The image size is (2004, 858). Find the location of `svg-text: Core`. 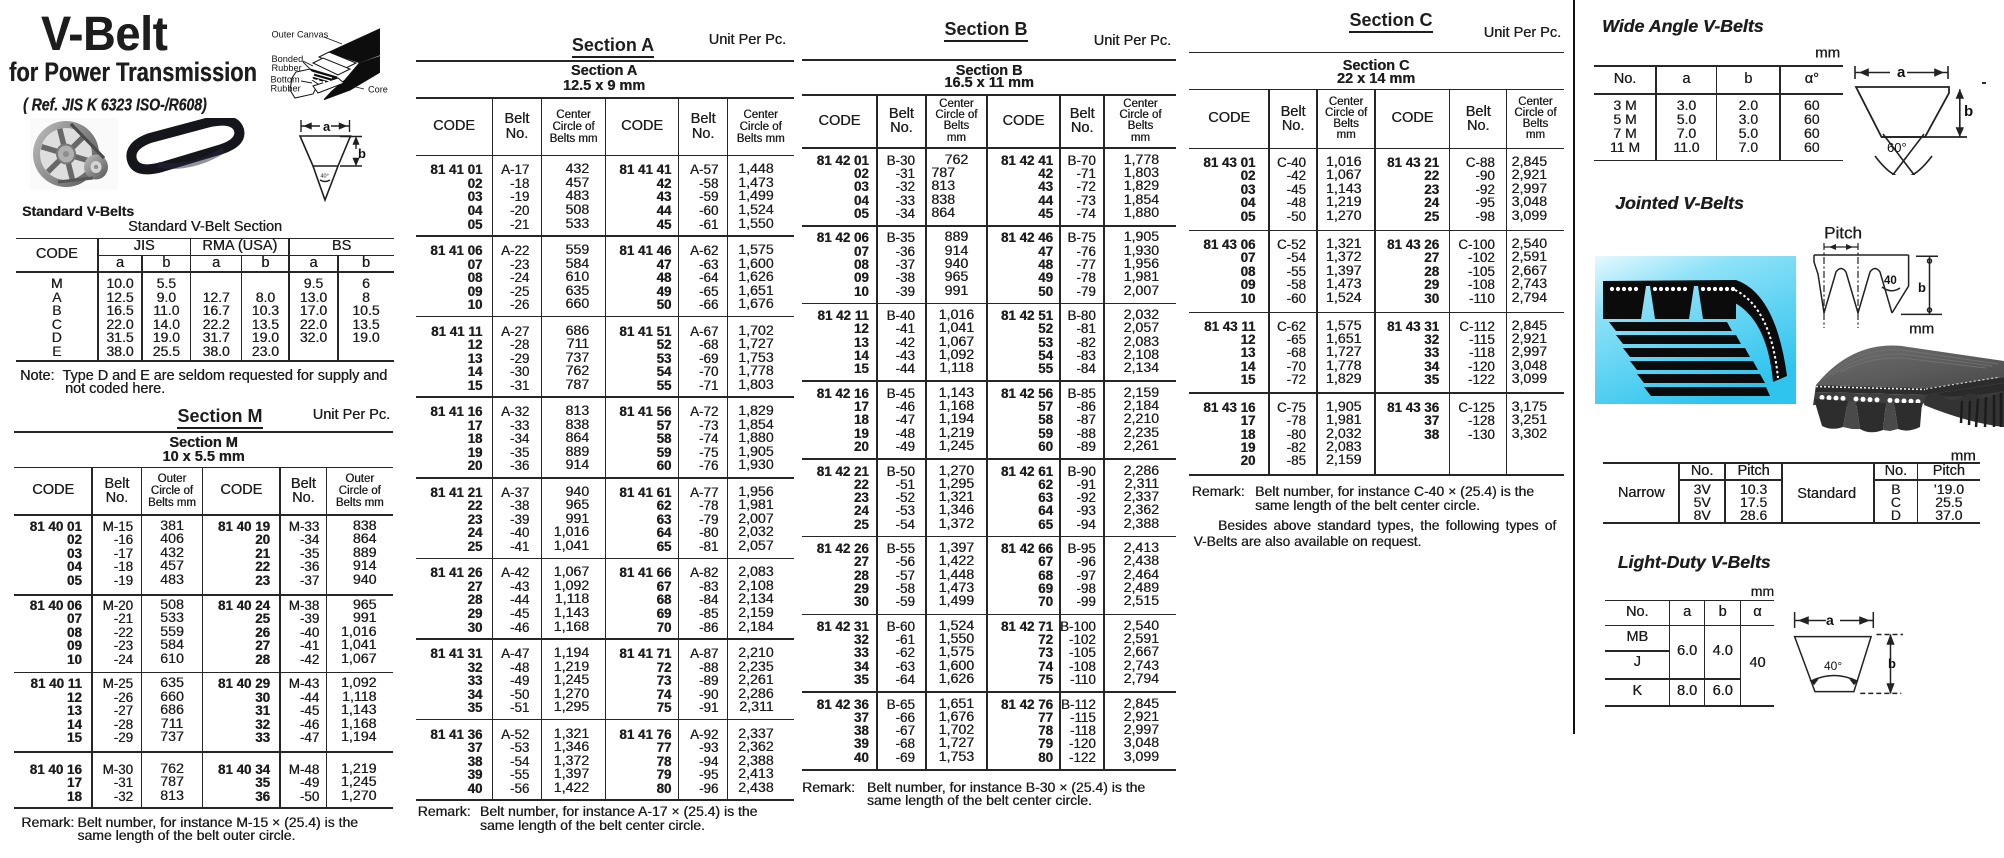

svg-text: Core is located at coordinates (378, 90).